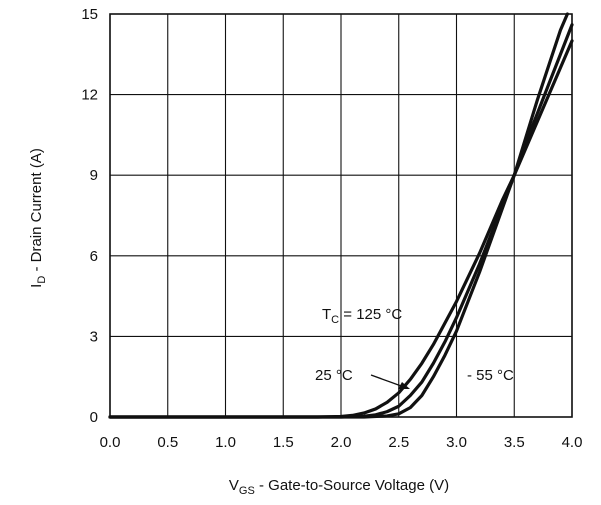 The image size is (601, 505). Describe the element at coordinates (339, 487) in the screenshot. I see `x-axis-title: VGS - Gate-to-Source Voltage (V)` at that location.